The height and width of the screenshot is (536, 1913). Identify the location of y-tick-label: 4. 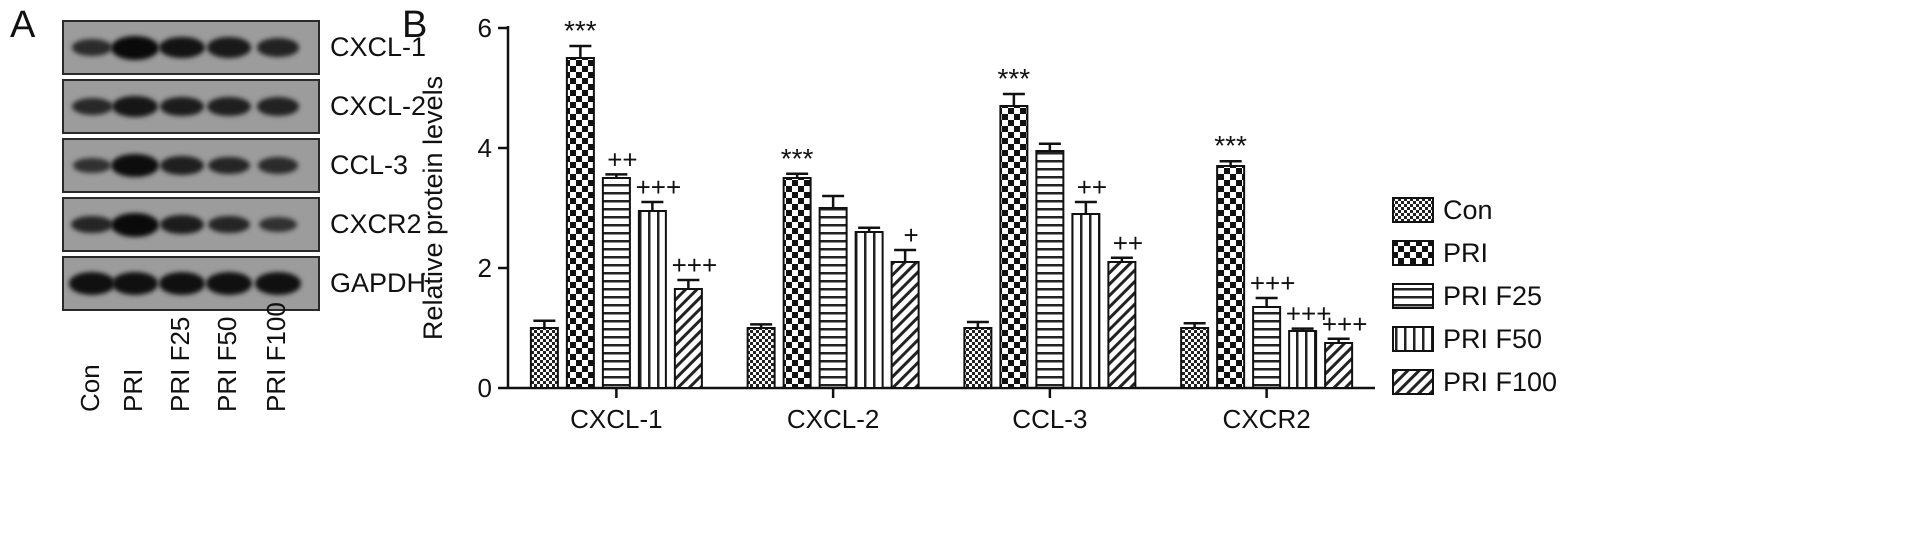
(485, 148).